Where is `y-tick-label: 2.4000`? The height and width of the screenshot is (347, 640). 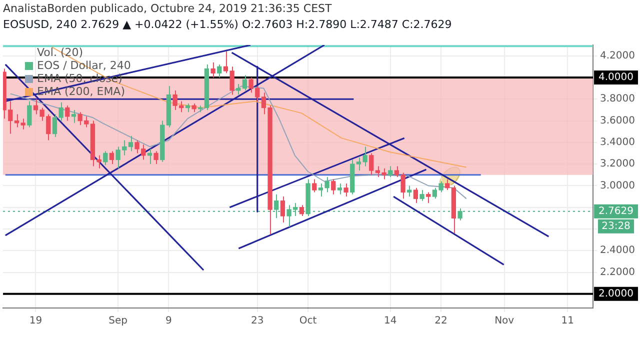
y-tick-label: 2.4000 is located at coordinates (617, 250).